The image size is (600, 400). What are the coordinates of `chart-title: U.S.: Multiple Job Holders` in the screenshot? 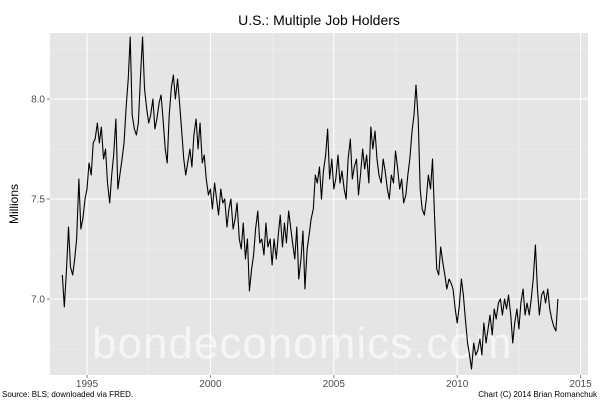 It's located at (319, 20).